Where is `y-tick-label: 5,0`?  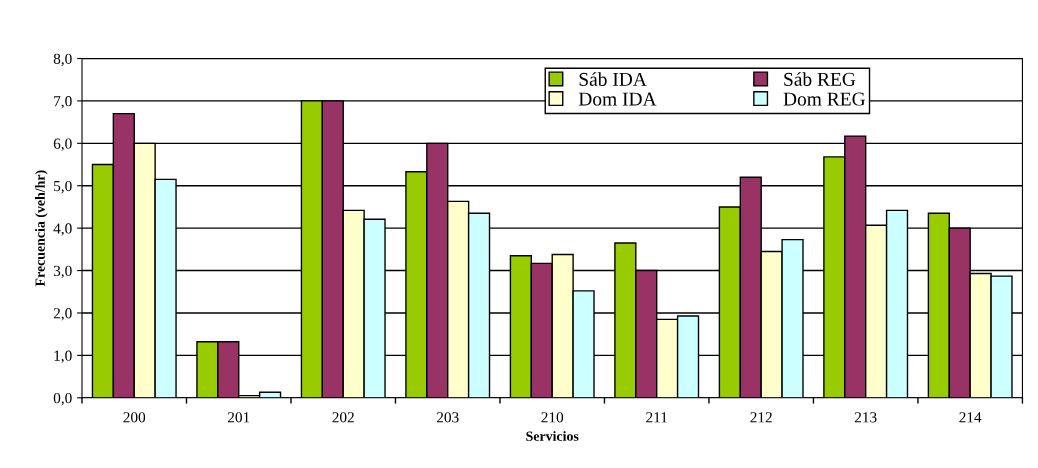
y-tick-label: 5,0 is located at coordinates (63, 187).